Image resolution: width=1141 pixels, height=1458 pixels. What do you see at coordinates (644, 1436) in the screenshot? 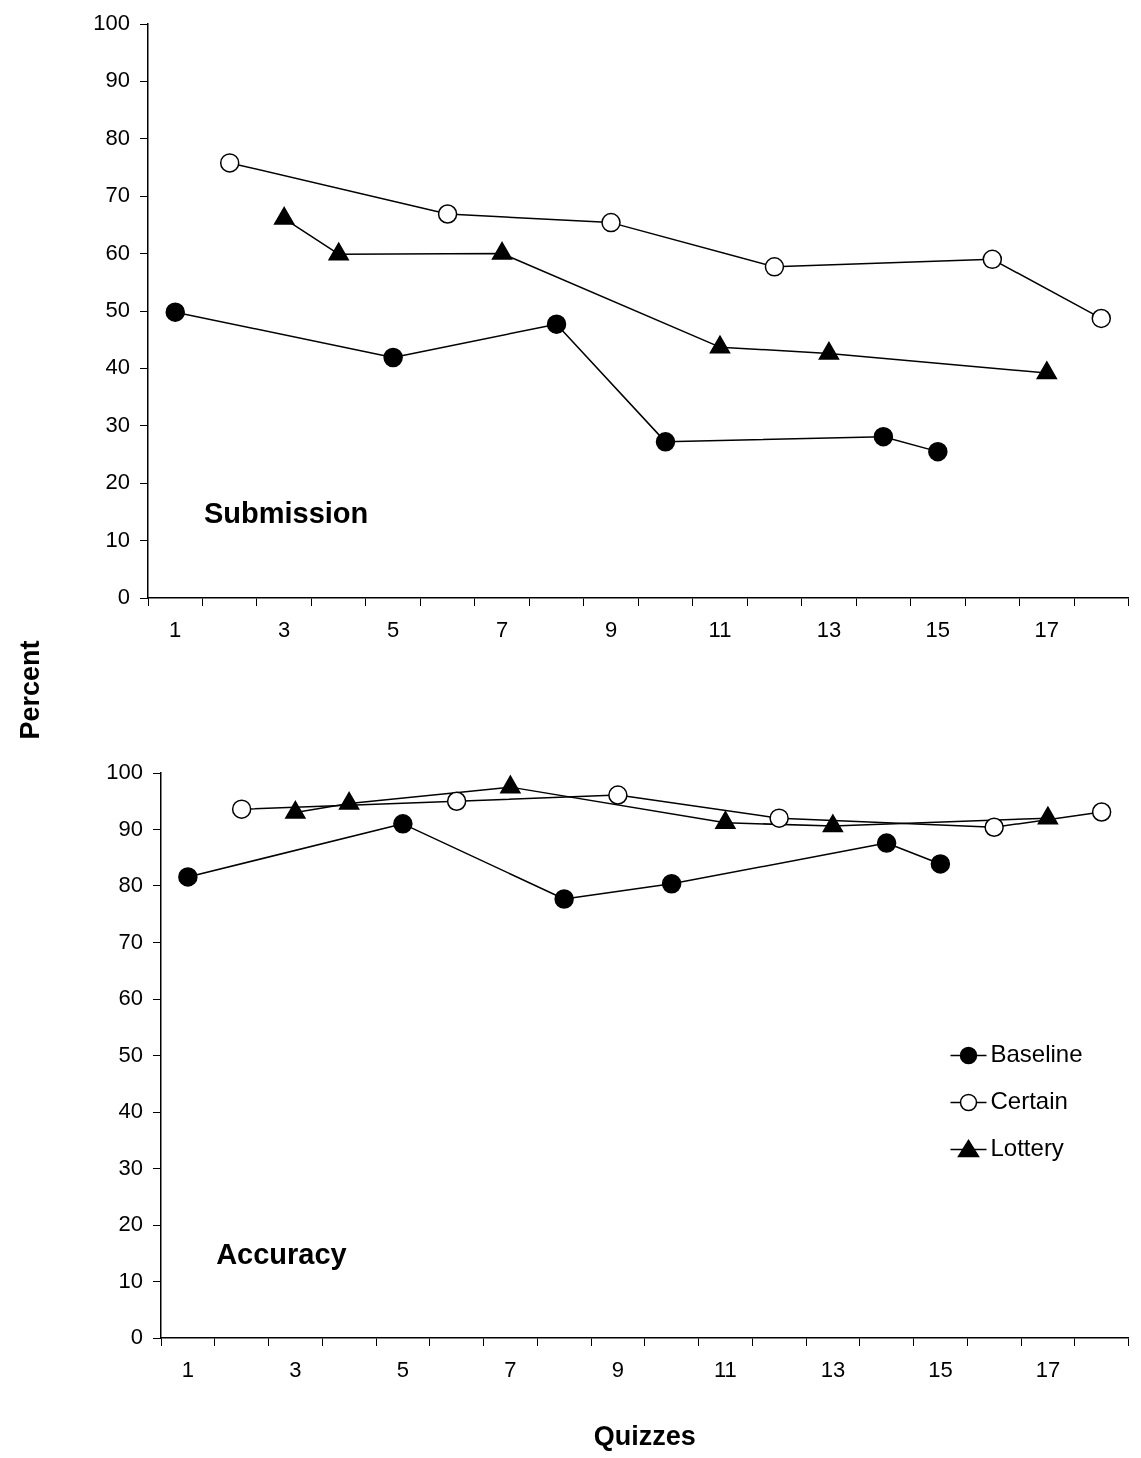
I see `x-axis-title: Quizzes` at bounding box center [644, 1436].